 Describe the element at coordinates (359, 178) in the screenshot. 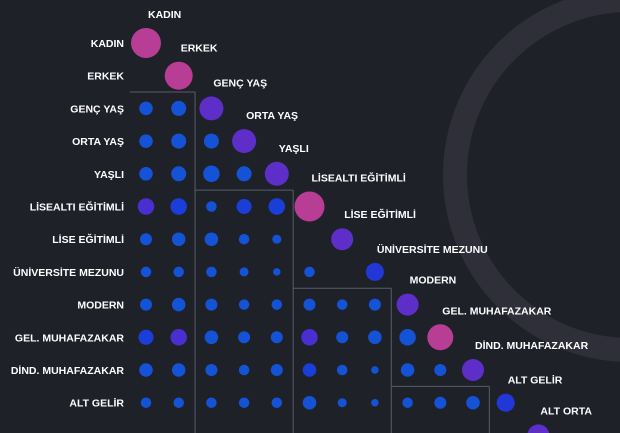

I see `diagonal-label: LİSEALTI EĞİTİMLİ` at that location.